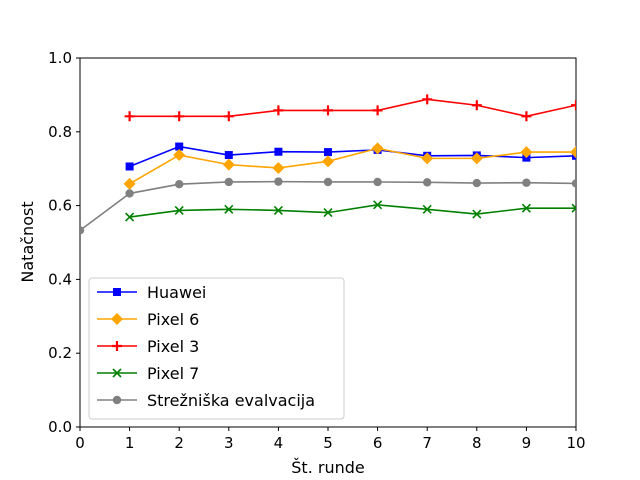  Describe the element at coordinates (60, 58) in the screenshot. I see `y-tick-label: 1.0` at that location.